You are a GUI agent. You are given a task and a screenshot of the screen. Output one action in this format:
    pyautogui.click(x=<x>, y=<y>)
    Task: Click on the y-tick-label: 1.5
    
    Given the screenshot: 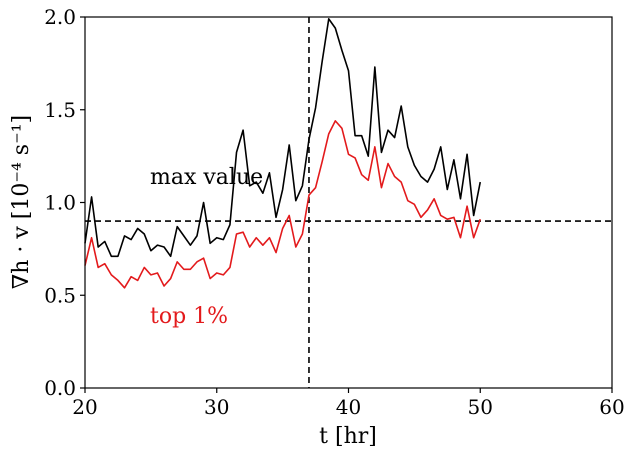 What is the action you would take?
    pyautogui.click(x=60, y=110)
    